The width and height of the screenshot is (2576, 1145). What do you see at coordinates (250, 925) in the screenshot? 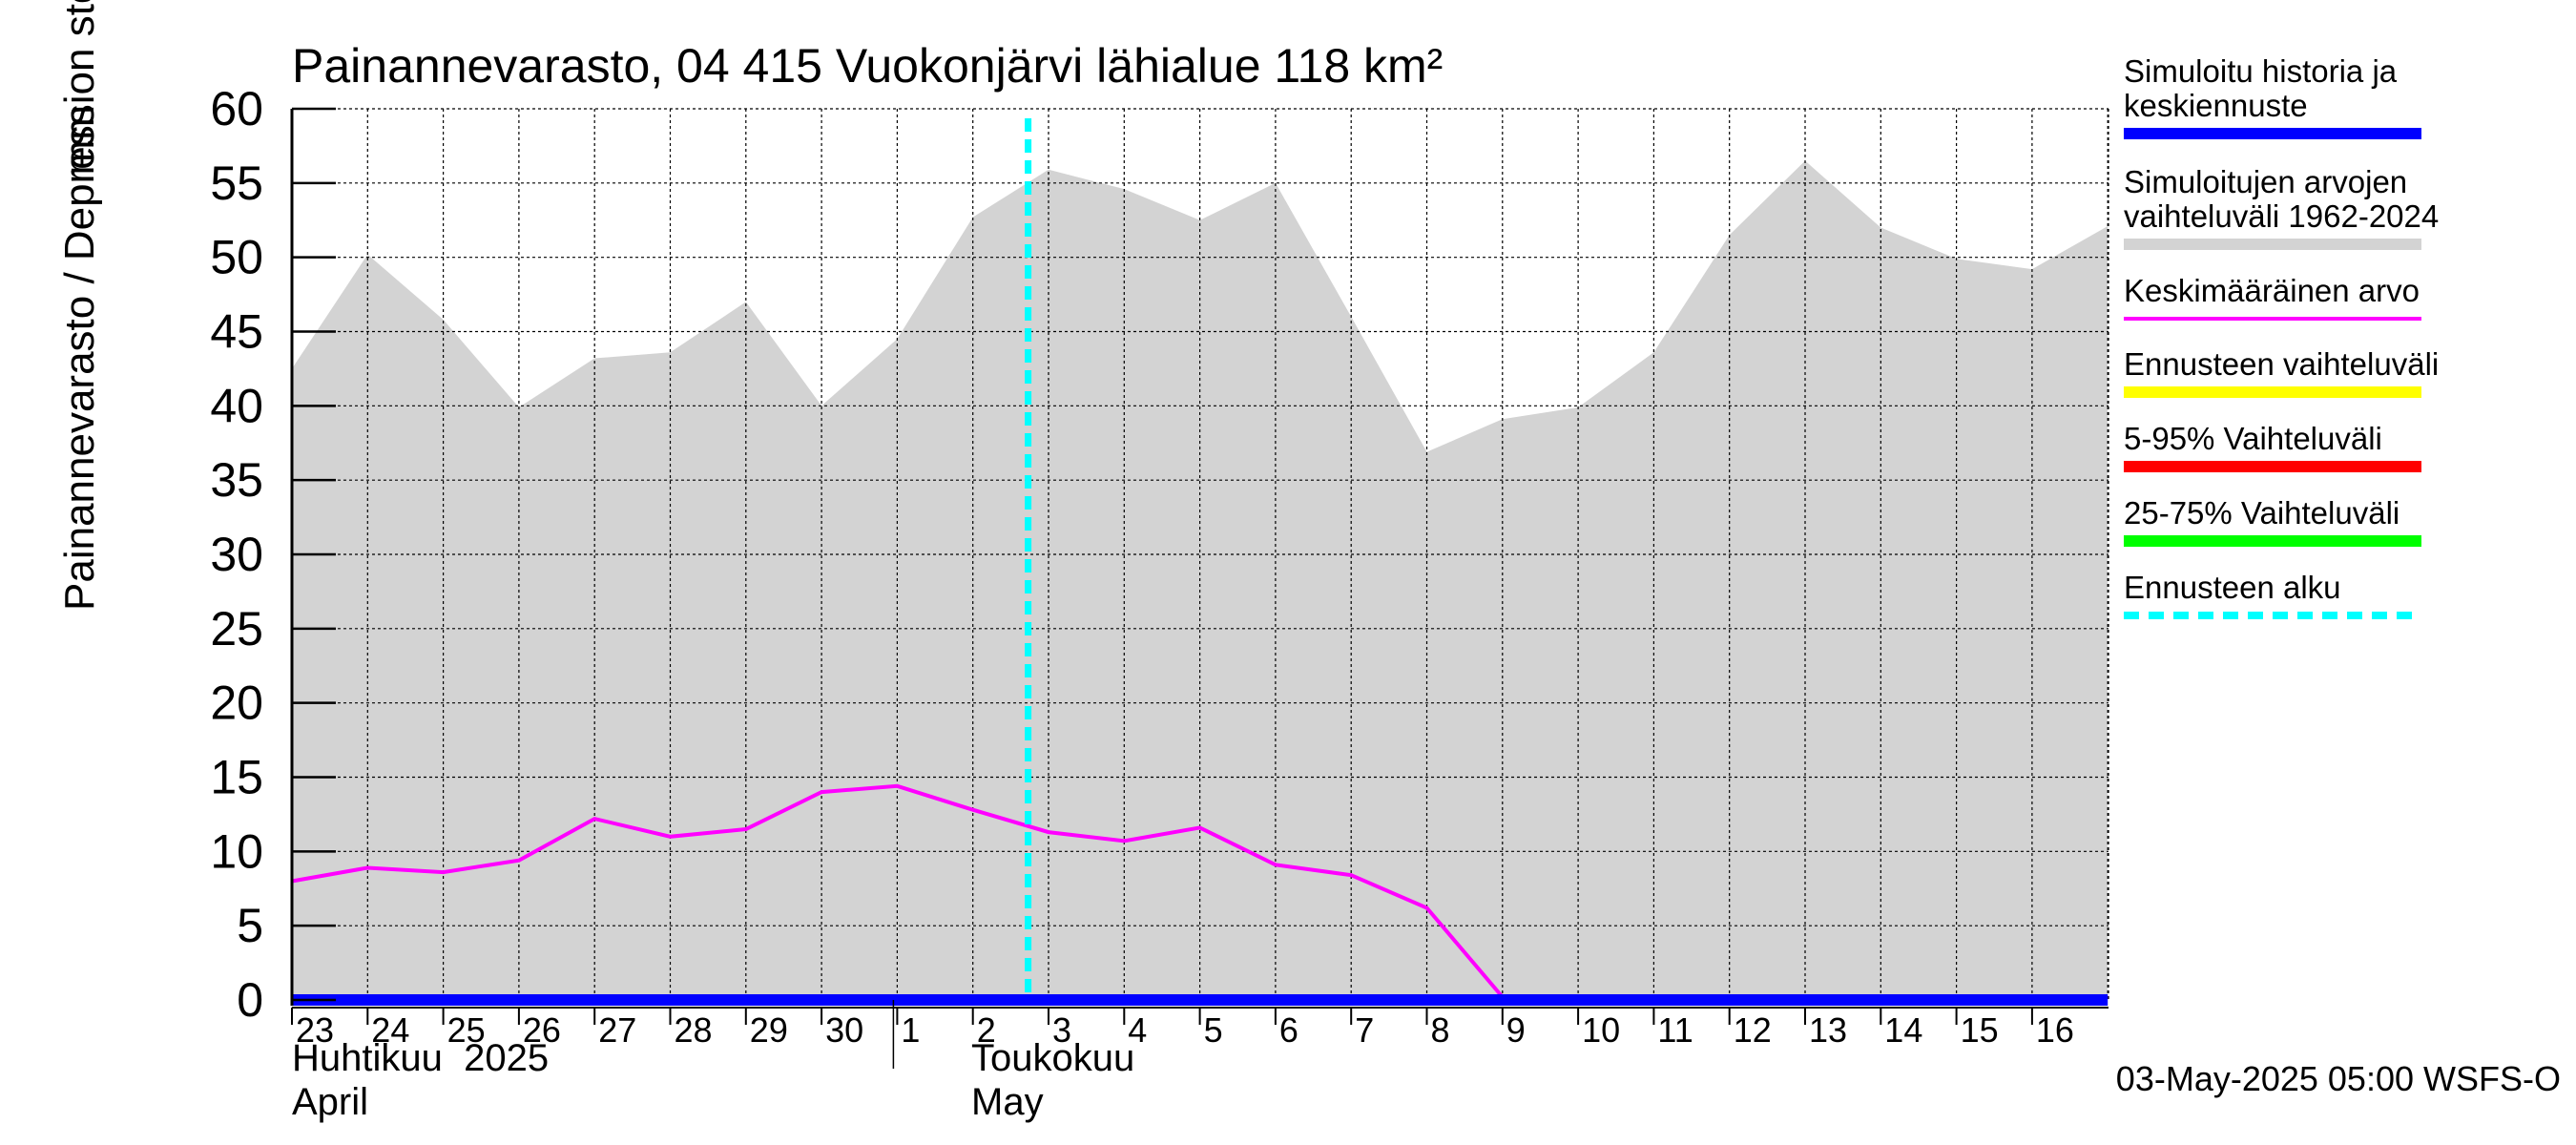
I see `y-tick-label: 5` at bounding box center [250, 925].